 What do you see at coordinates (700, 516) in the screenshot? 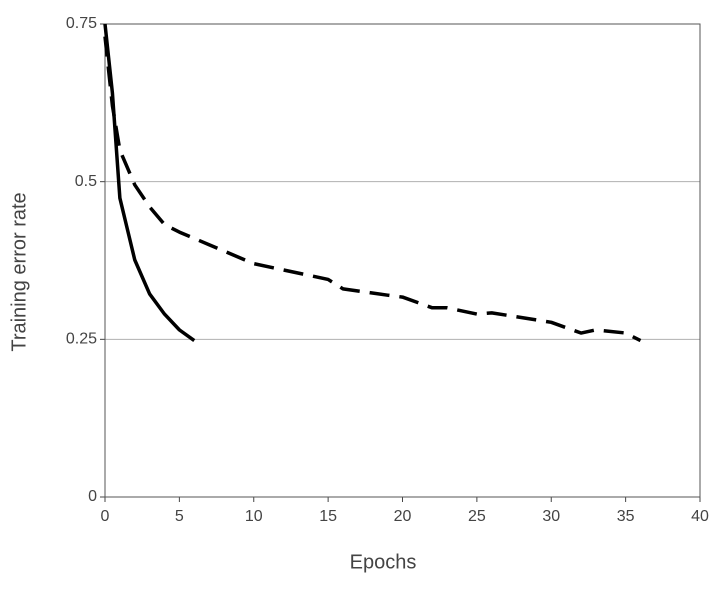
I see `x-tick-label: 40` at bounding box center [700, 516].